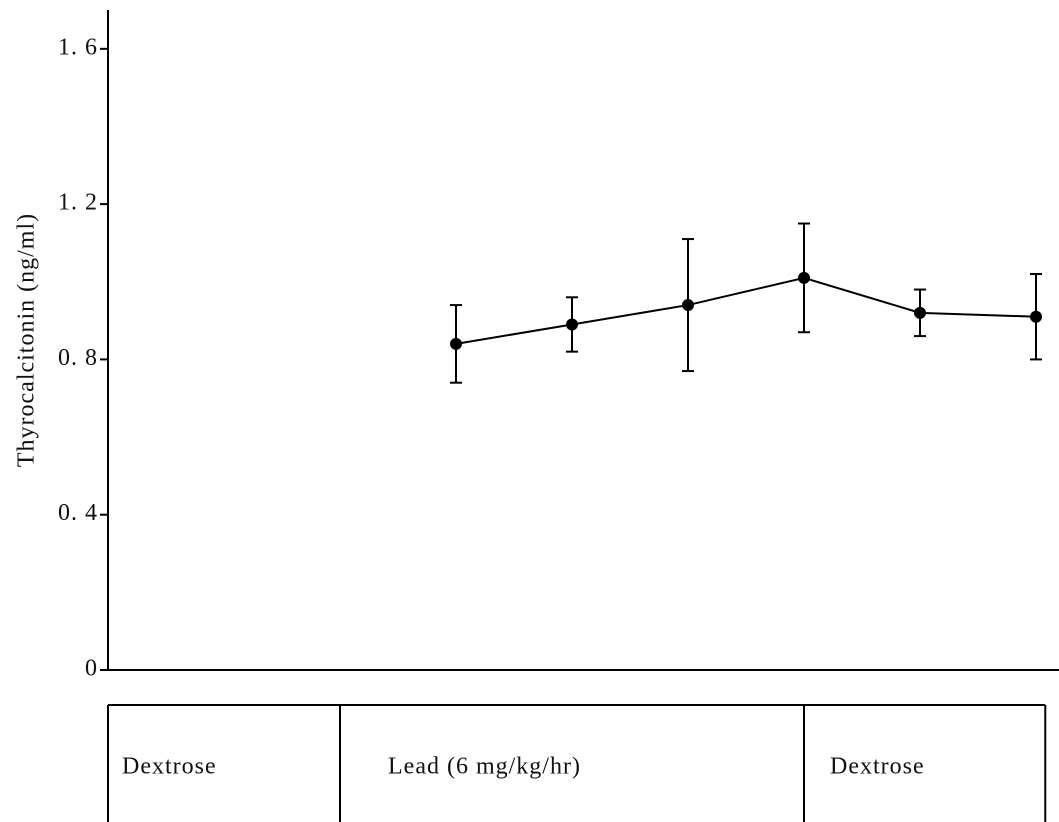  I want to click on data-line, so click(746, 310).